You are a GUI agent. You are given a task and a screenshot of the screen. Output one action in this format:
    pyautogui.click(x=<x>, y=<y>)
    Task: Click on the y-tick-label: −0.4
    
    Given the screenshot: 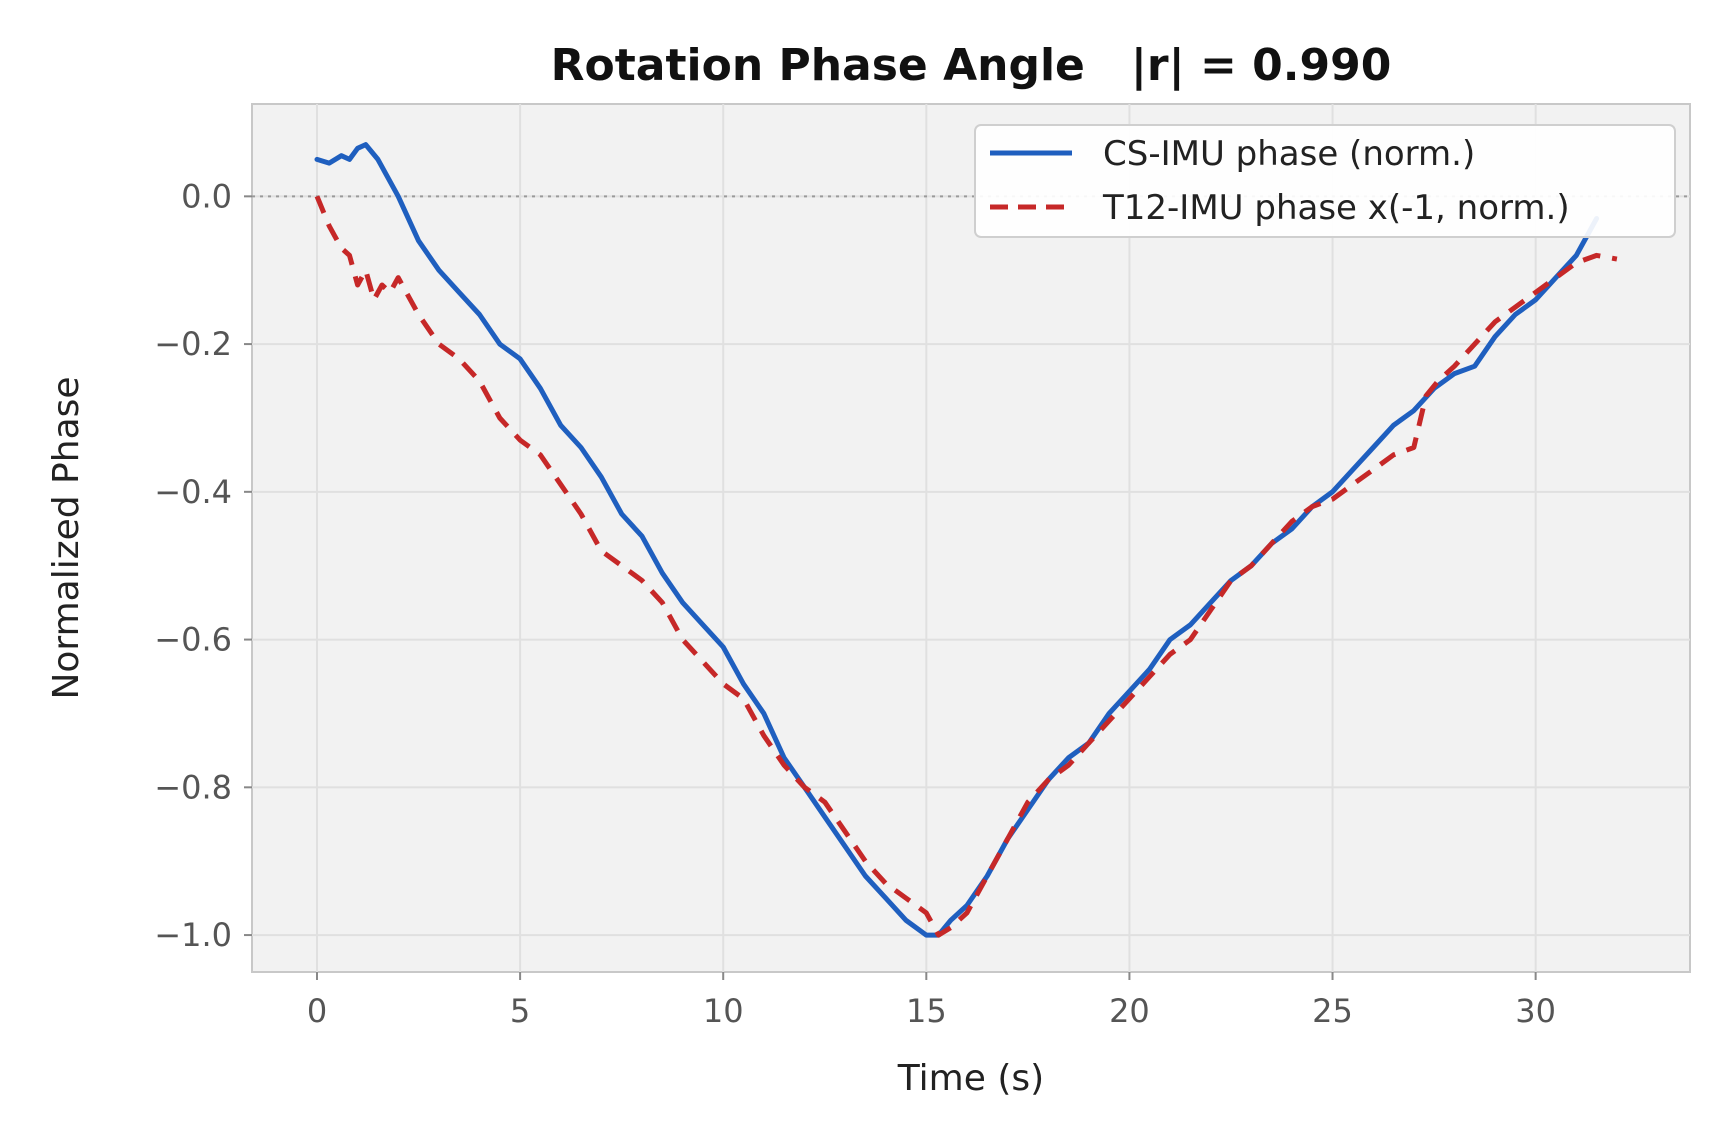 What is the action you would take?
    pyautogui.click(x=193, y=492)
    